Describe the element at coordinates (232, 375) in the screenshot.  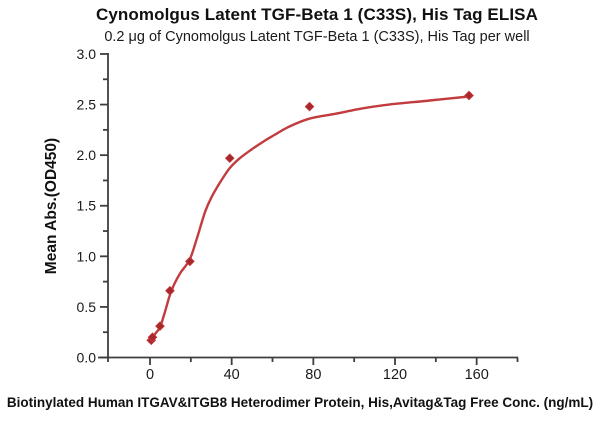
I see `x-tick-label: 40` at that location.